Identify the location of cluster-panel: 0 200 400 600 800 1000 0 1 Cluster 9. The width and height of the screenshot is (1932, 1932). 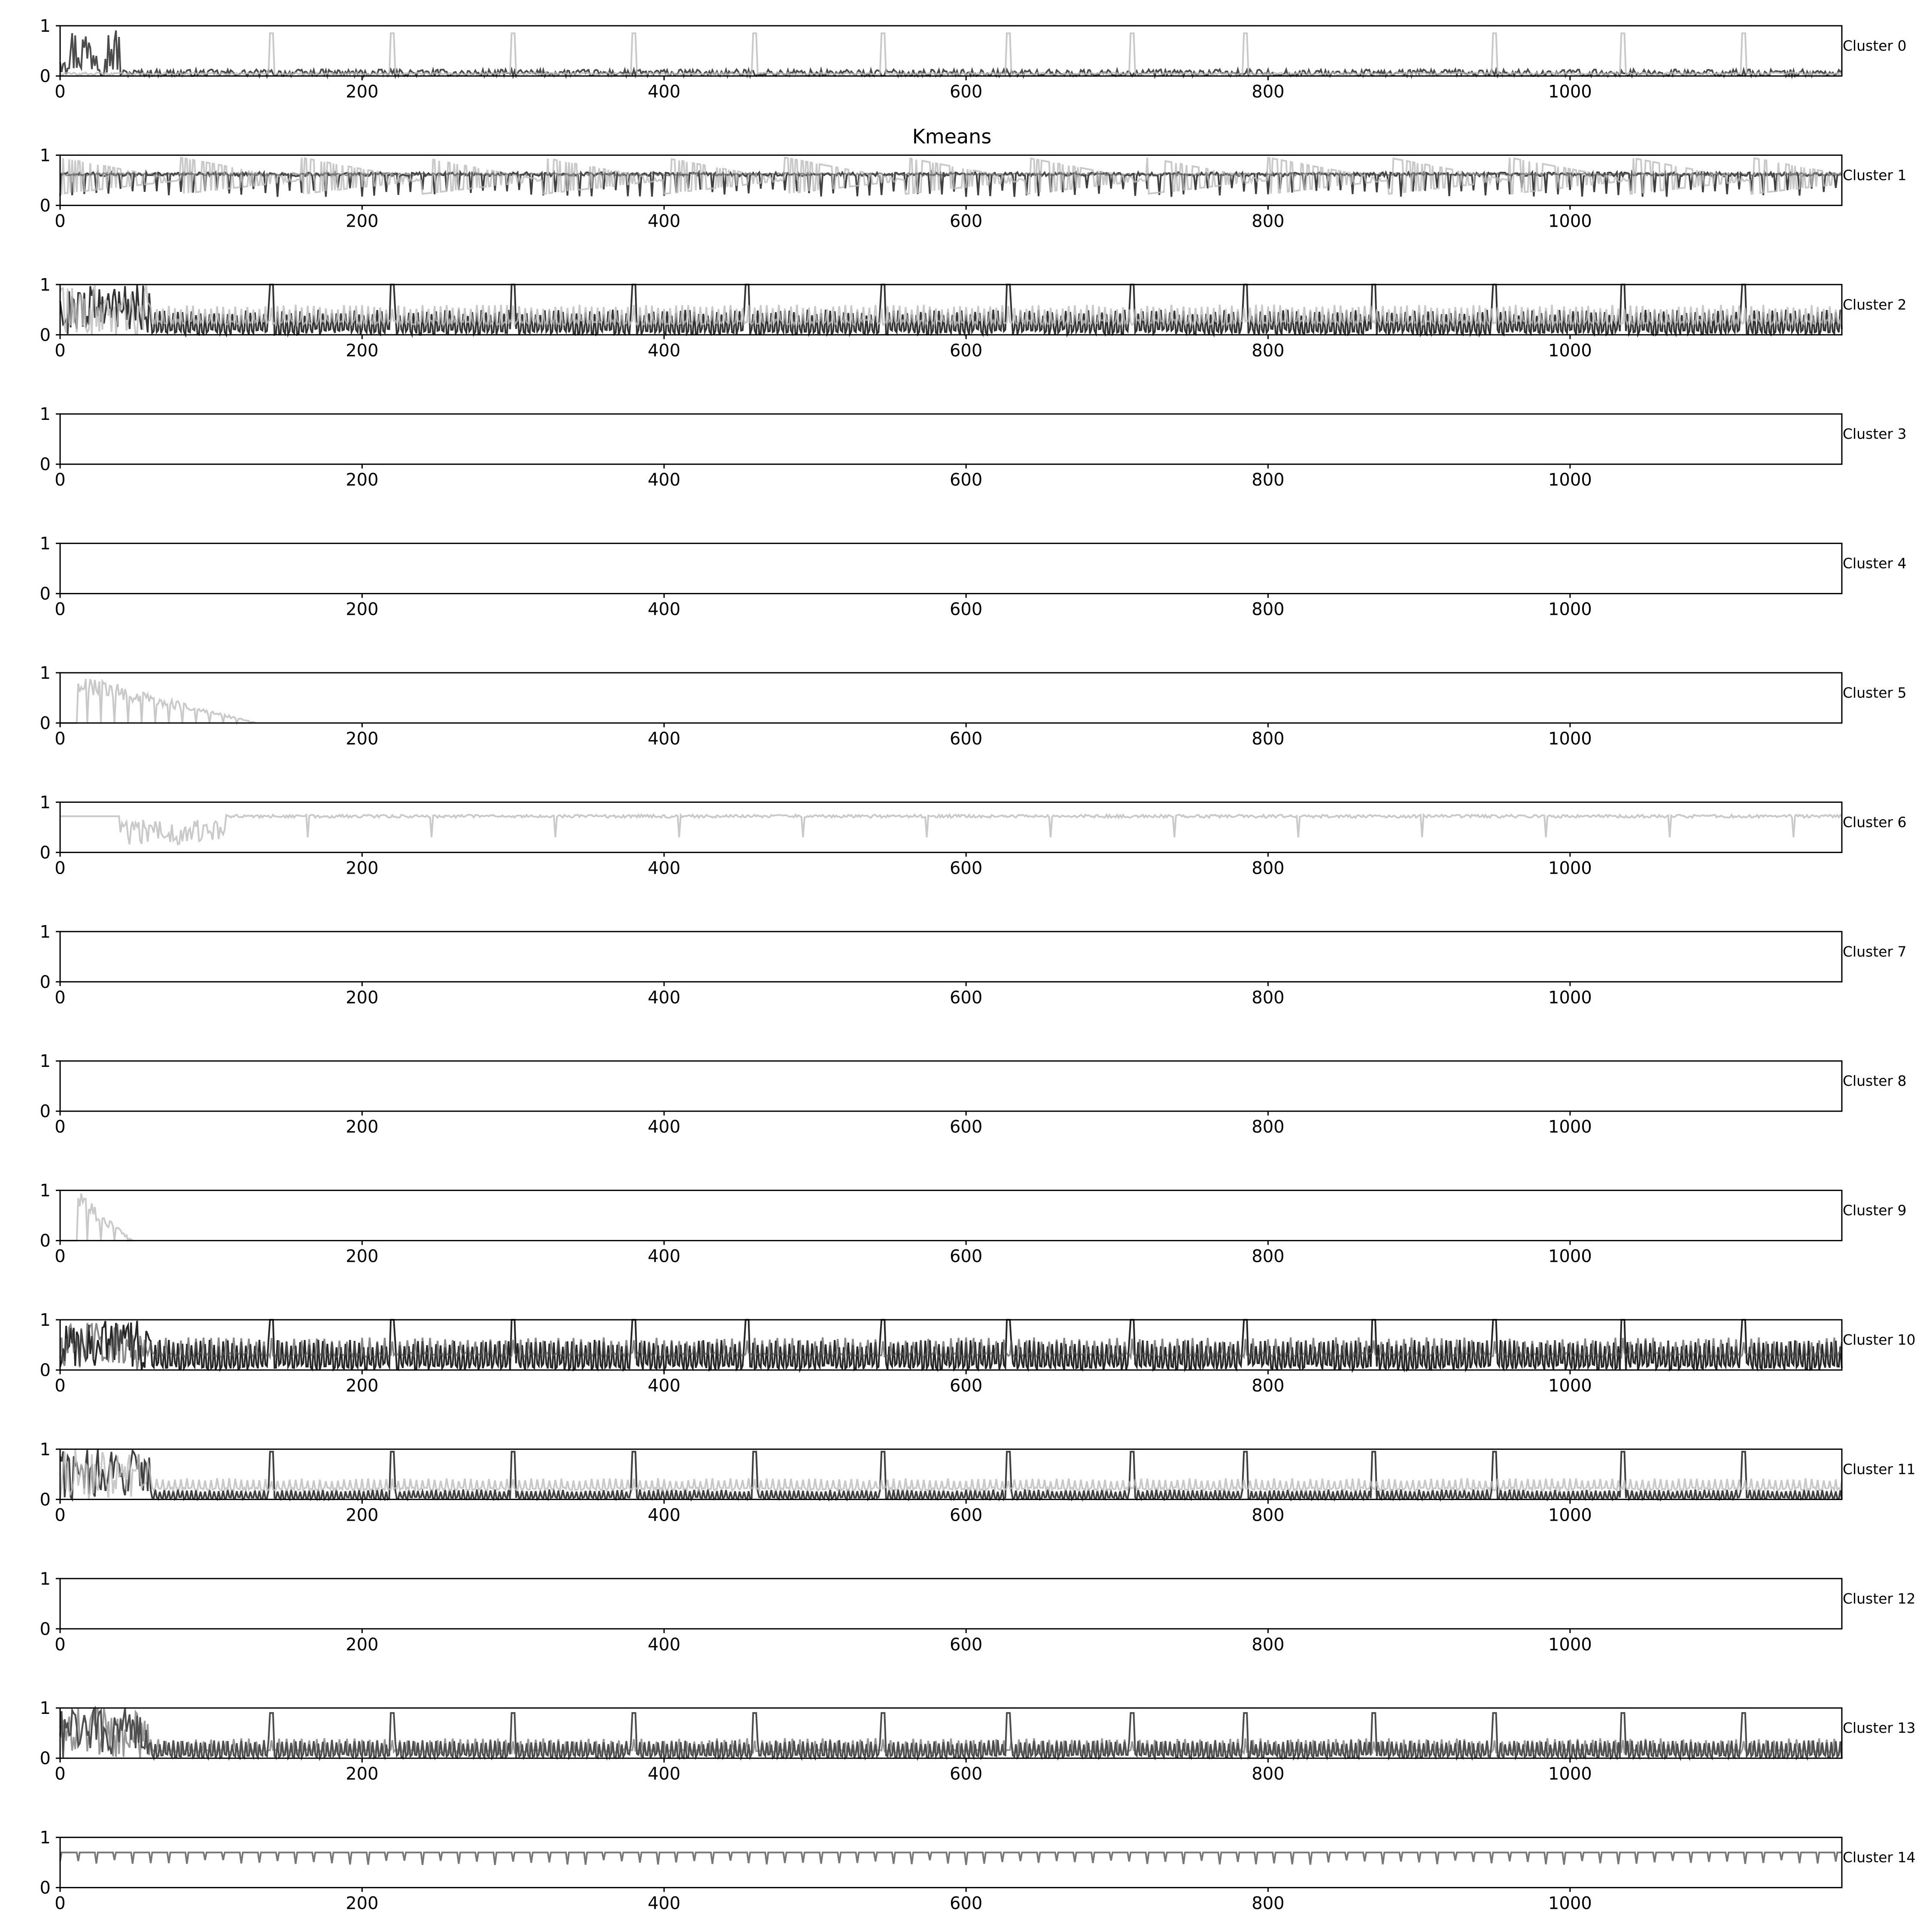
(973, 1224).